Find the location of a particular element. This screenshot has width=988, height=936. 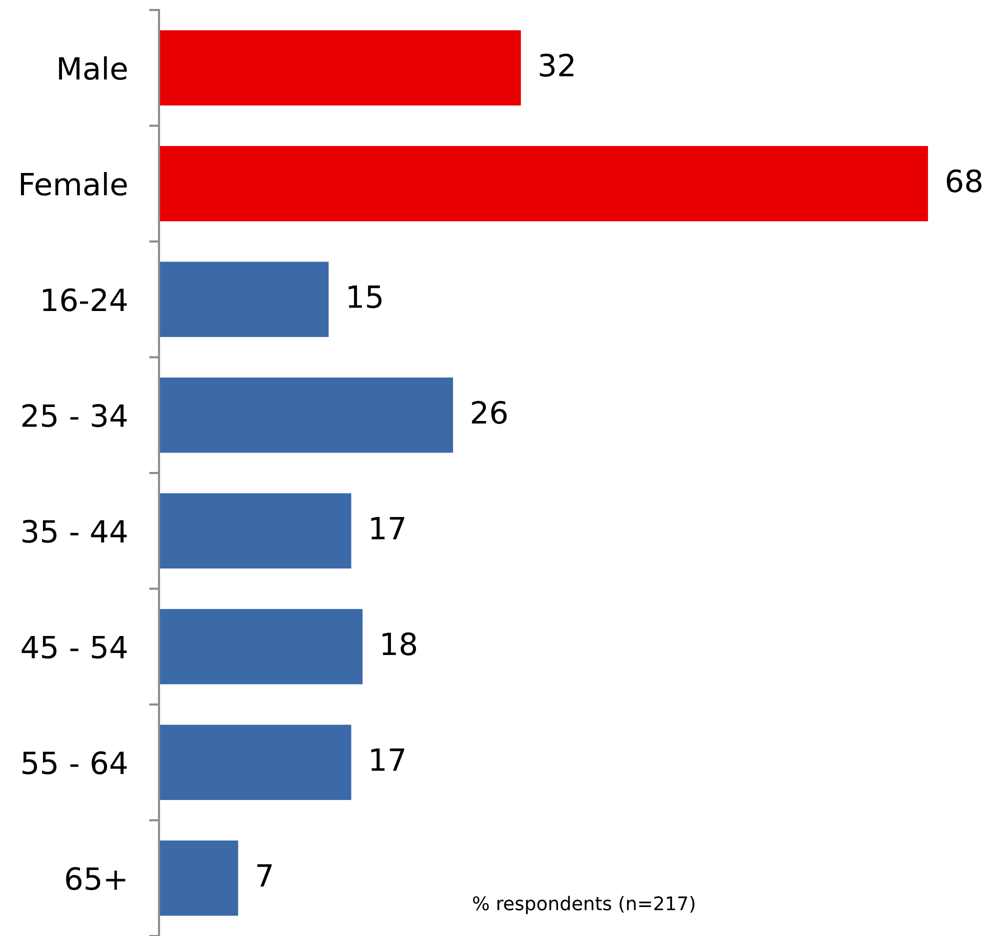

y-tick-label: Male is located at coordinates (93, 68).